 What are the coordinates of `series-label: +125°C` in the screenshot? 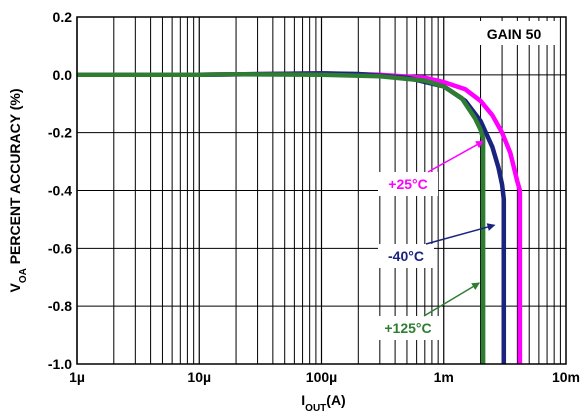 It's located at (407, 328).